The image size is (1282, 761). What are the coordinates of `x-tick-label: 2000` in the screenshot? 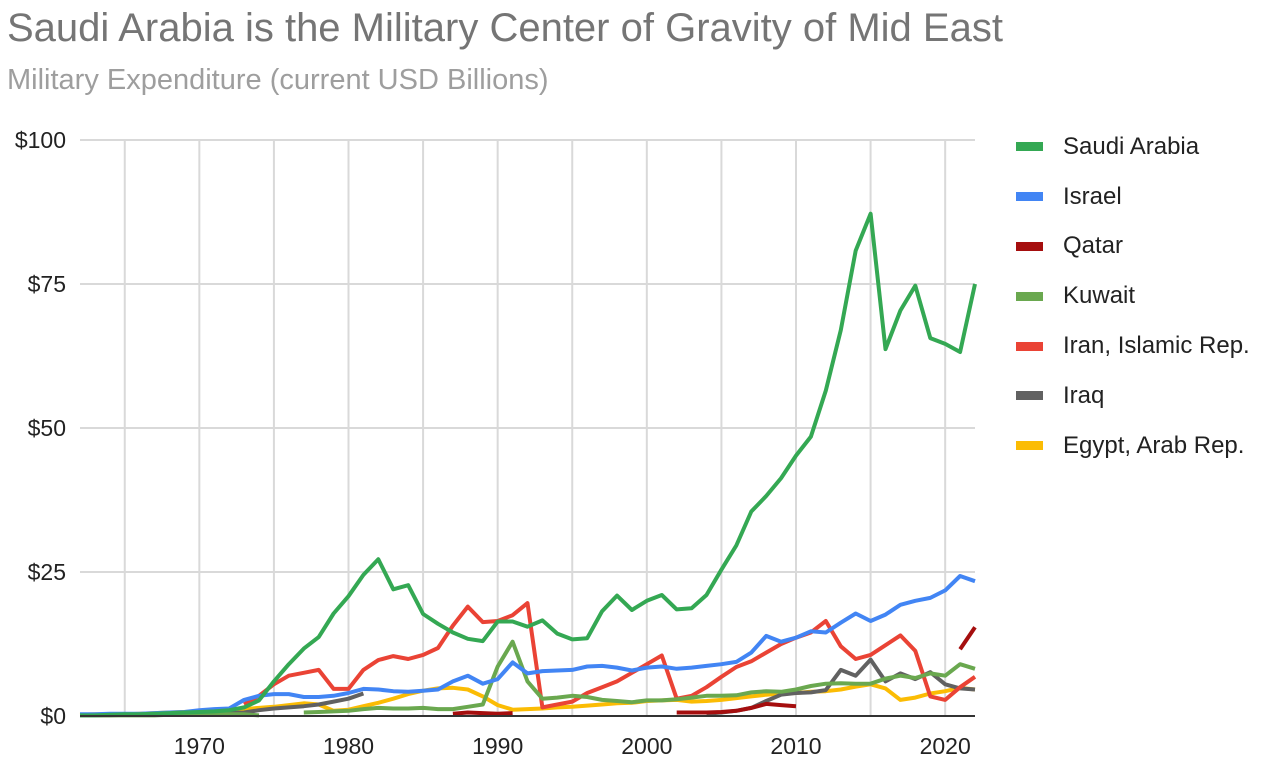 It's located at (646, 746).